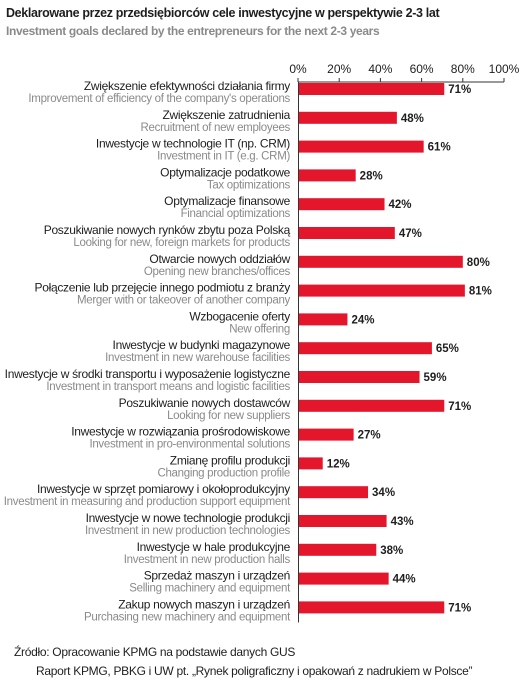  Describe the element at coordinates (439, 148) in the screenshot. I see `bar-value-label: 61%` at that location.